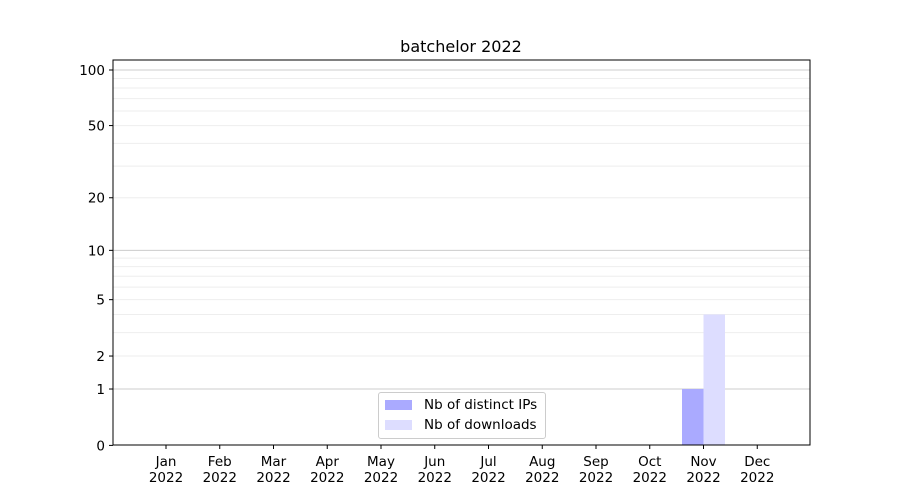 Image resolution: width=900 pixels, height=504 pixels. I want to click on y-tick-label: 10, so click(96, 251).